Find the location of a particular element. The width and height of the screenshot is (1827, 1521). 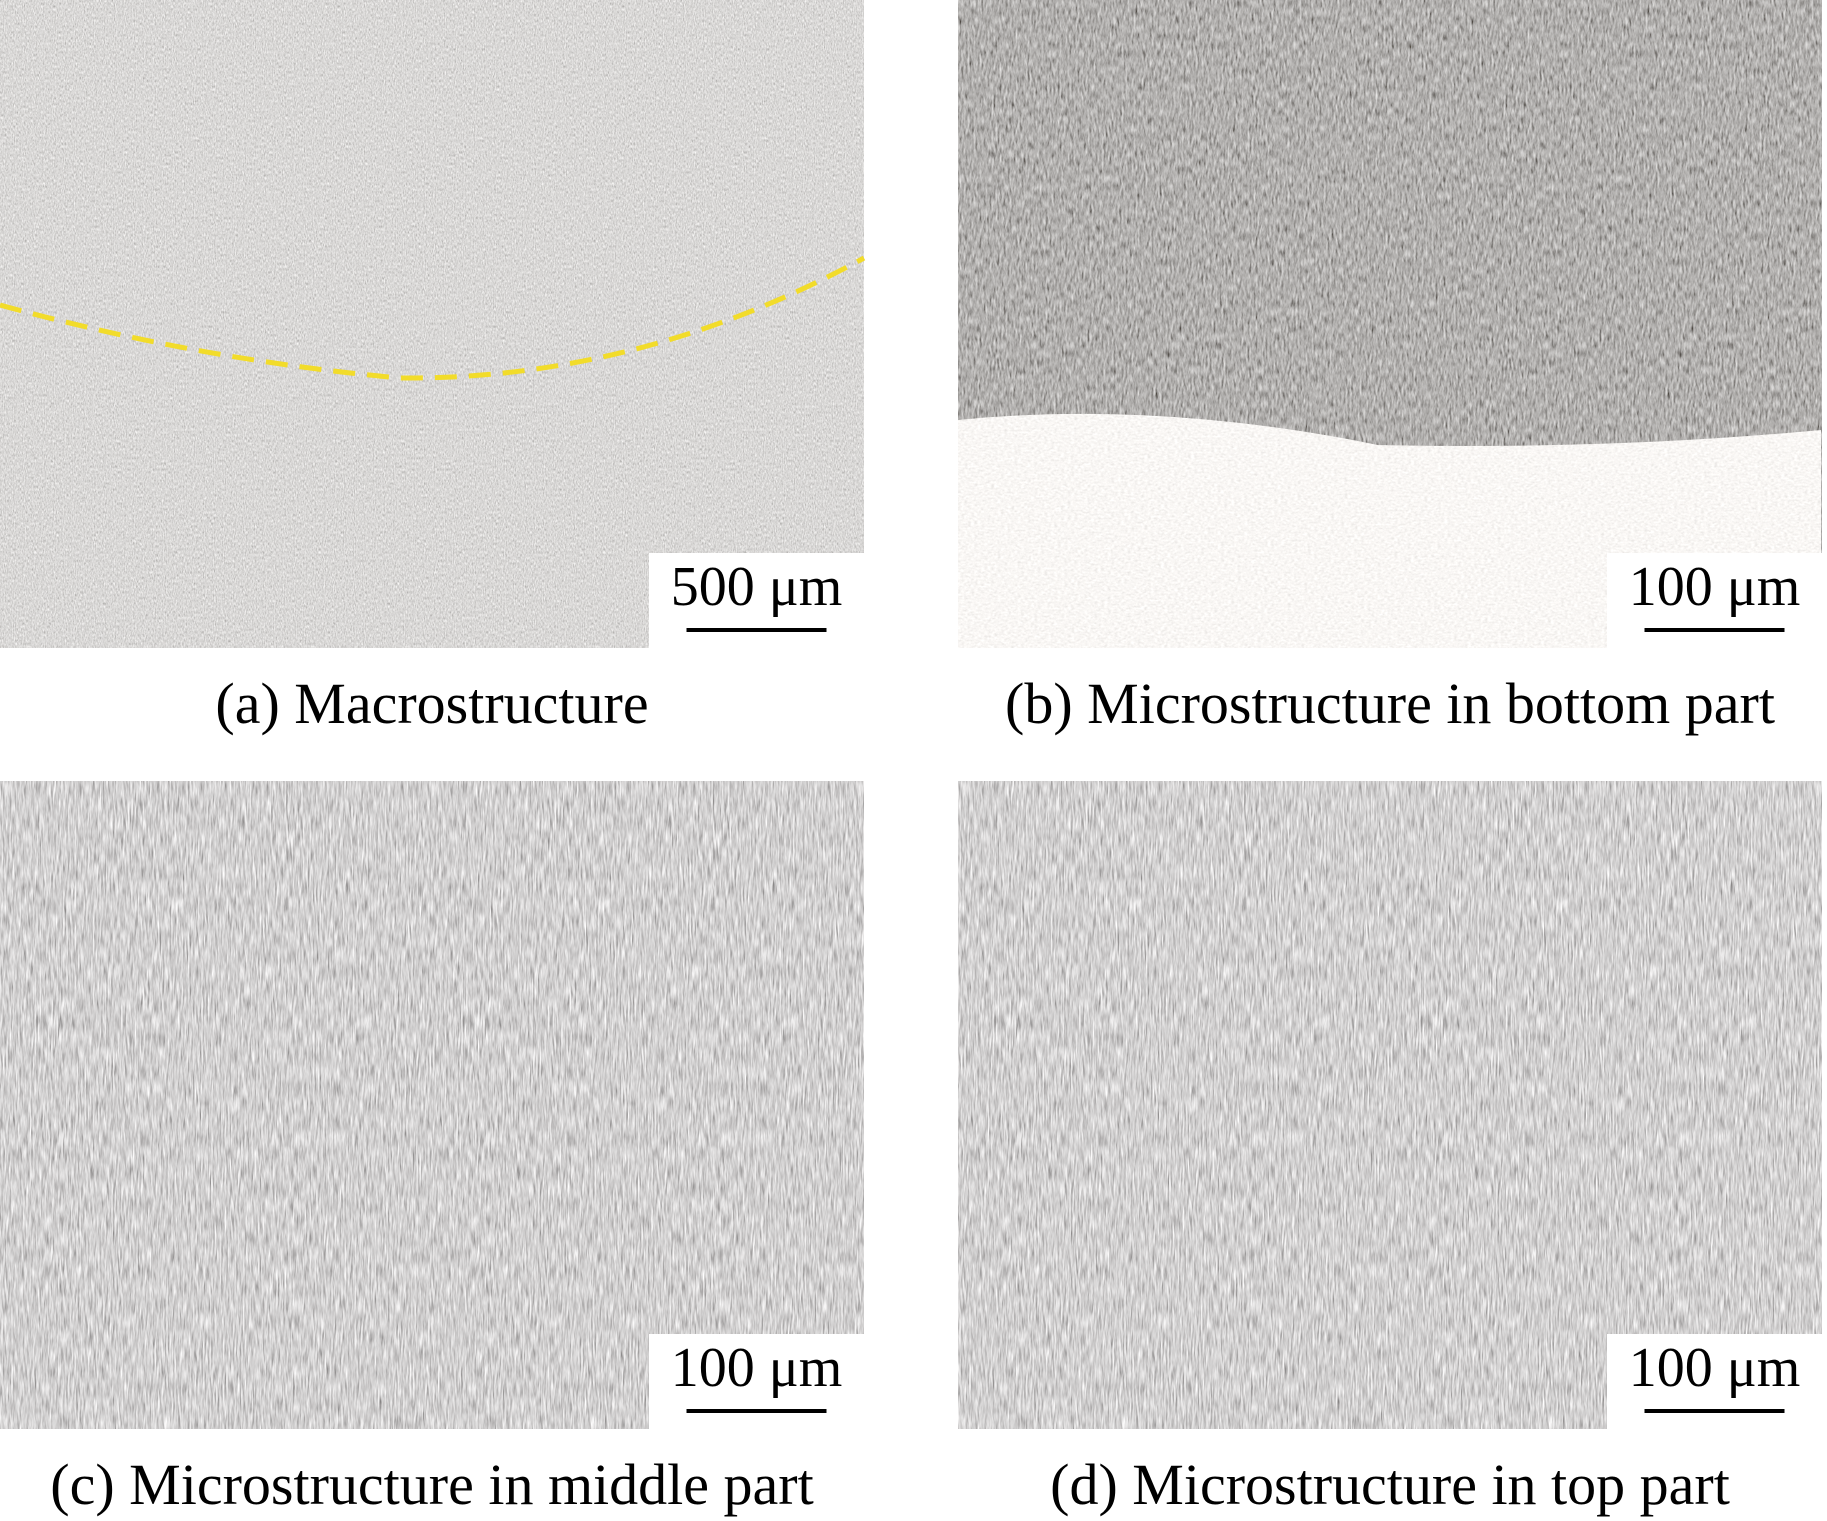

fusion-line is located at coordinates (433, 318).